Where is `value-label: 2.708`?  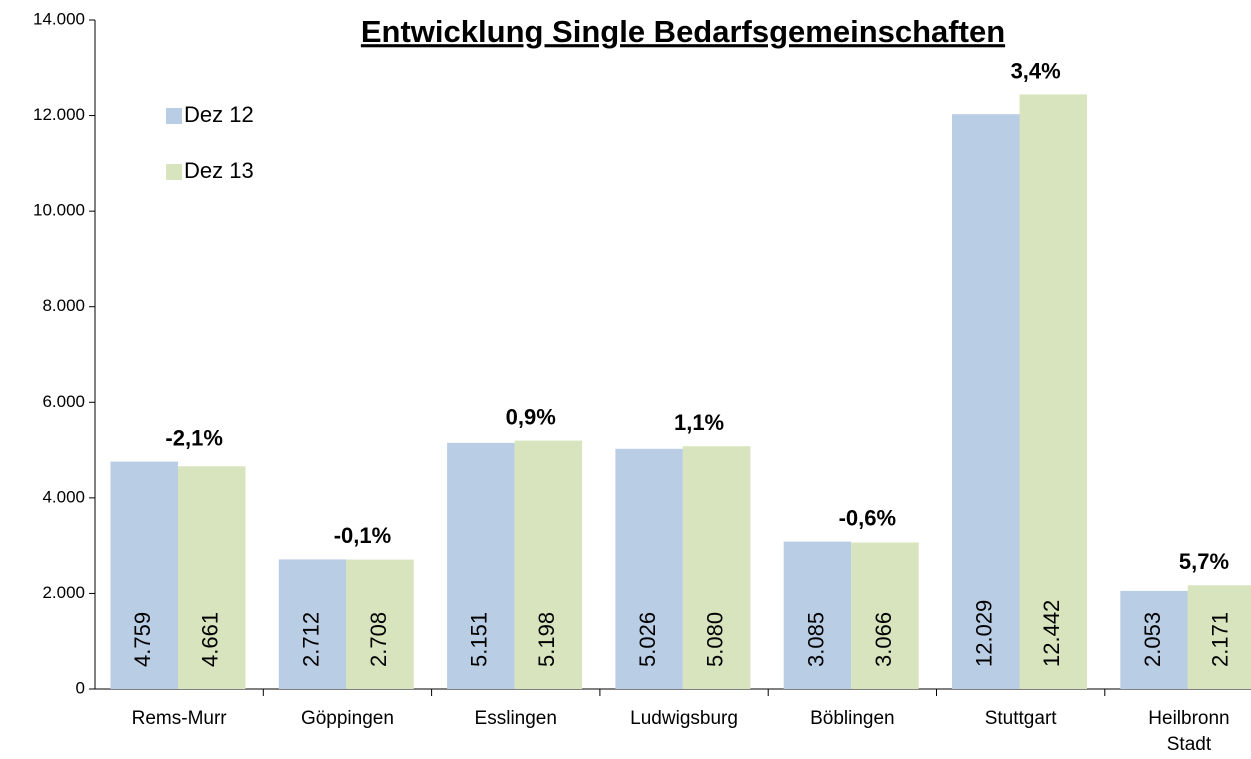 value-label: 2.708 is located at coordinates (378, 639).